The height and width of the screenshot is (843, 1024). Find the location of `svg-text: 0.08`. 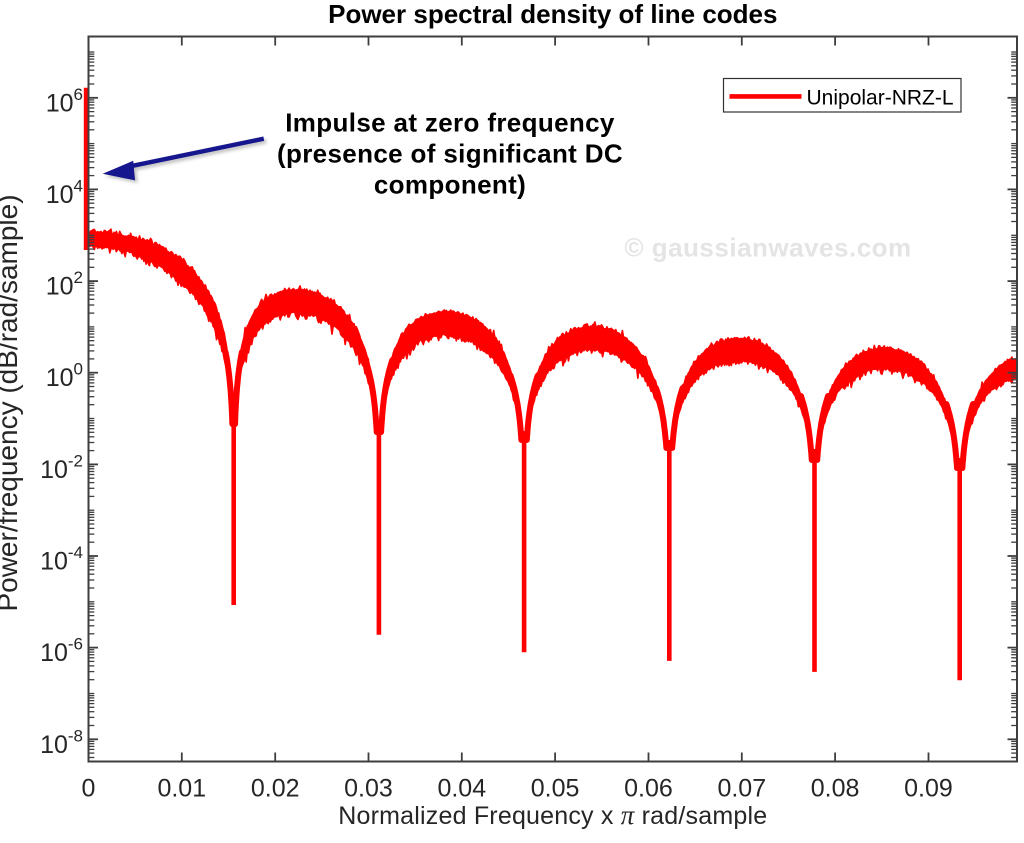

svg-text: 0.08 is located at coordinates (835, 789).